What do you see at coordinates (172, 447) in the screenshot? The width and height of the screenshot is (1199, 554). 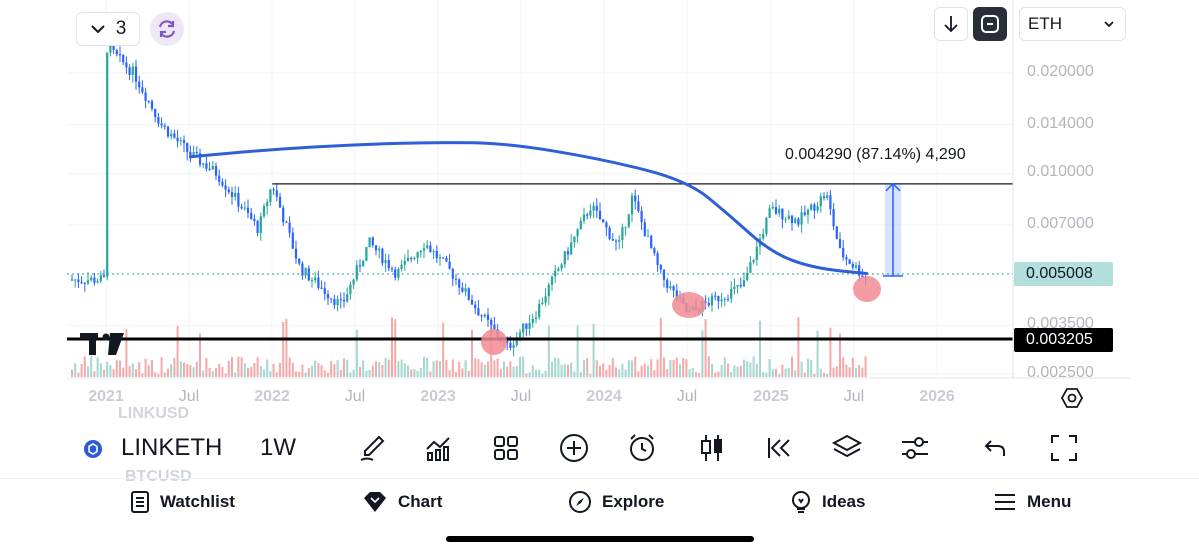 I see `symbol-name: LINKETH` at bounding box center [172, 447].